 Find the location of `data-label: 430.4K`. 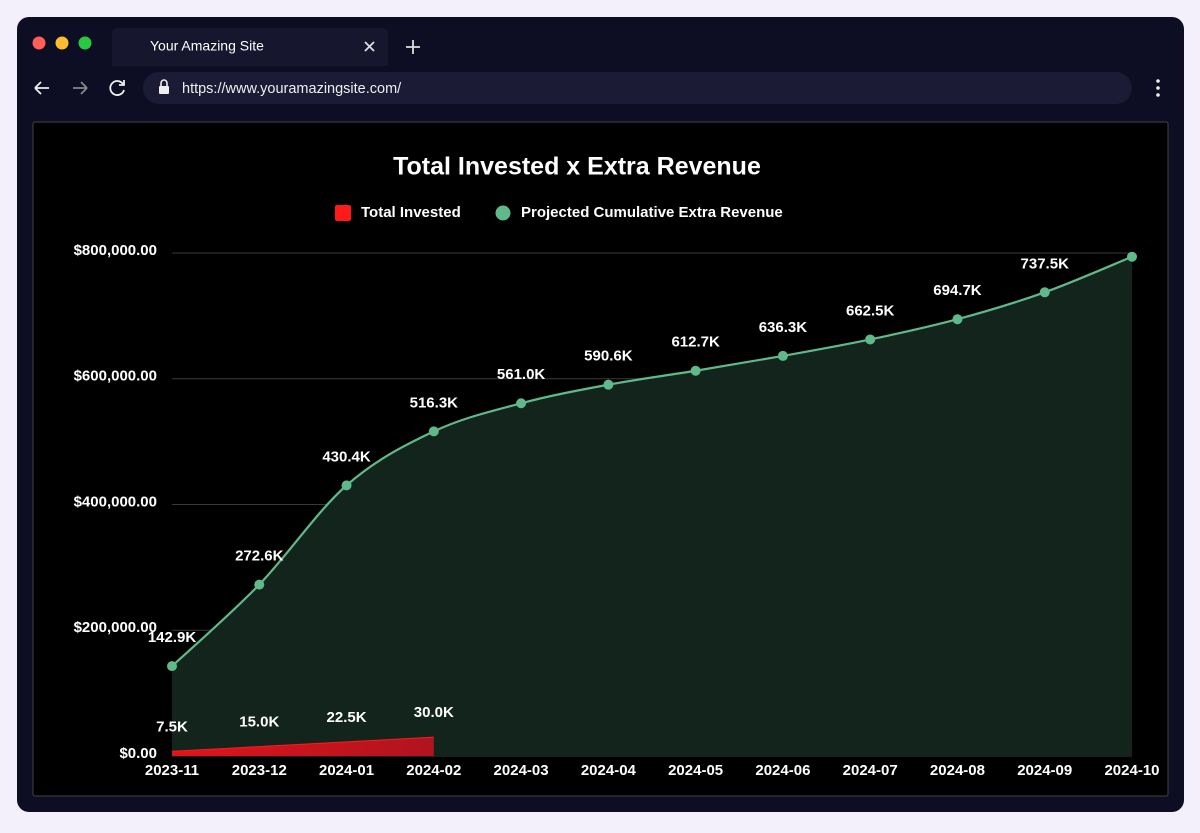

data-label: 430.4K is located at coordinates (346, 456).